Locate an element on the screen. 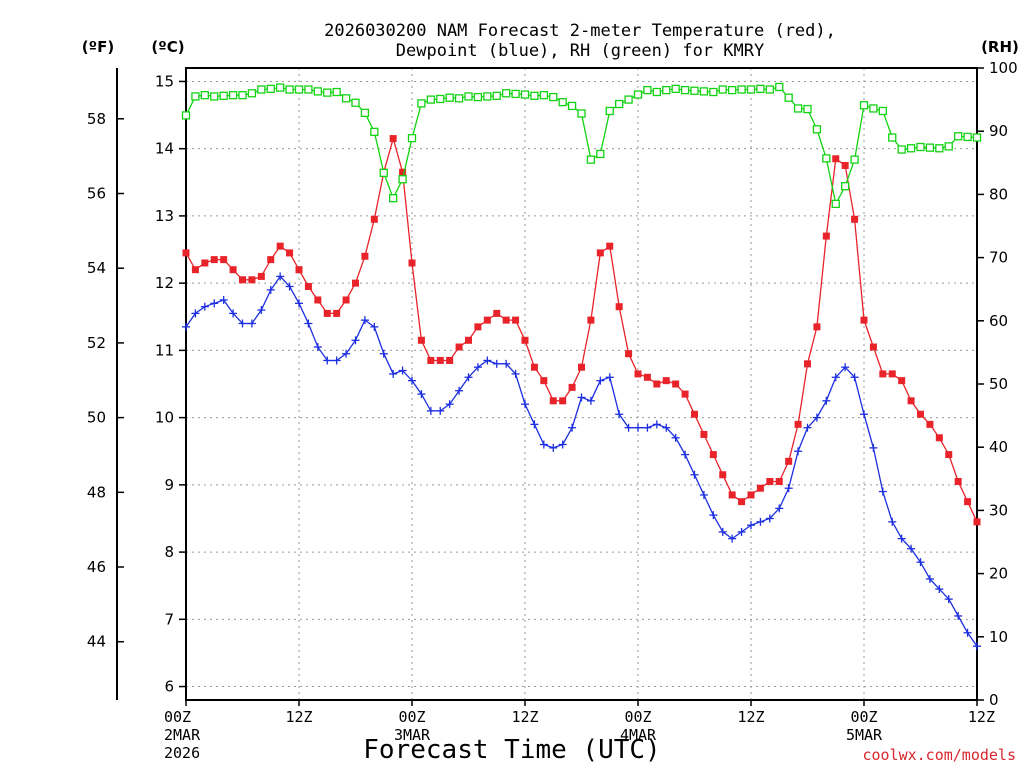 This screenshot has width=1024, height=768. rh-tick-label: 0 is located at coordinates (994, 700).